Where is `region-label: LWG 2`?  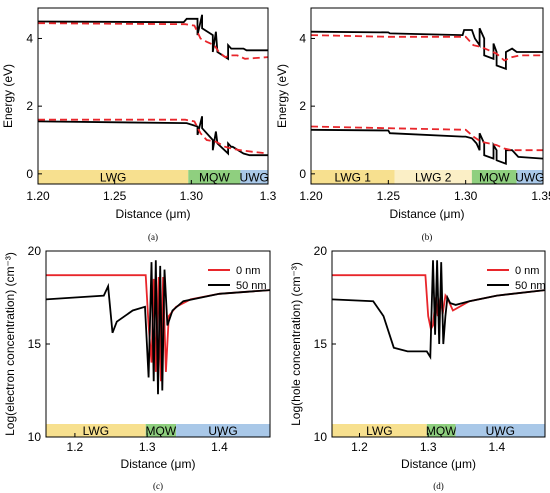
region-label: LWG 2 is located at coordinates (433, 178).